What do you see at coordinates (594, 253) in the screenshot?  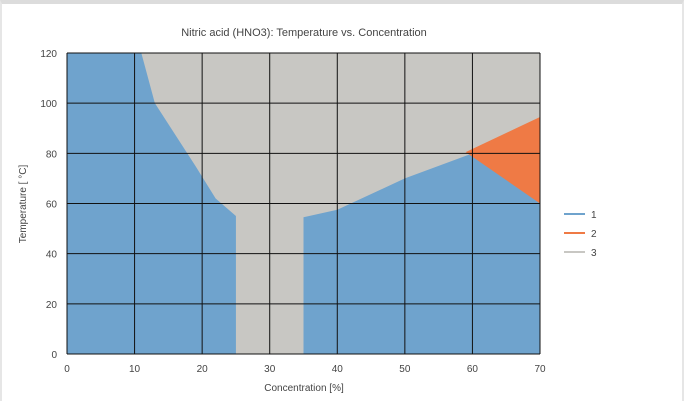 I see `legend-label-3: 3` at bounding box center [594, 253].